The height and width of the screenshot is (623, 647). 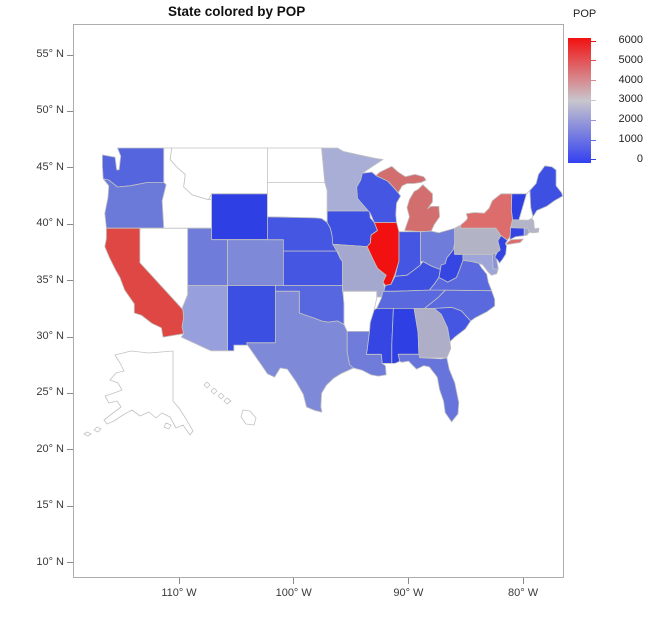 I want to click on x-axis-tick-label: 100° W, so click(x=293, y=593).